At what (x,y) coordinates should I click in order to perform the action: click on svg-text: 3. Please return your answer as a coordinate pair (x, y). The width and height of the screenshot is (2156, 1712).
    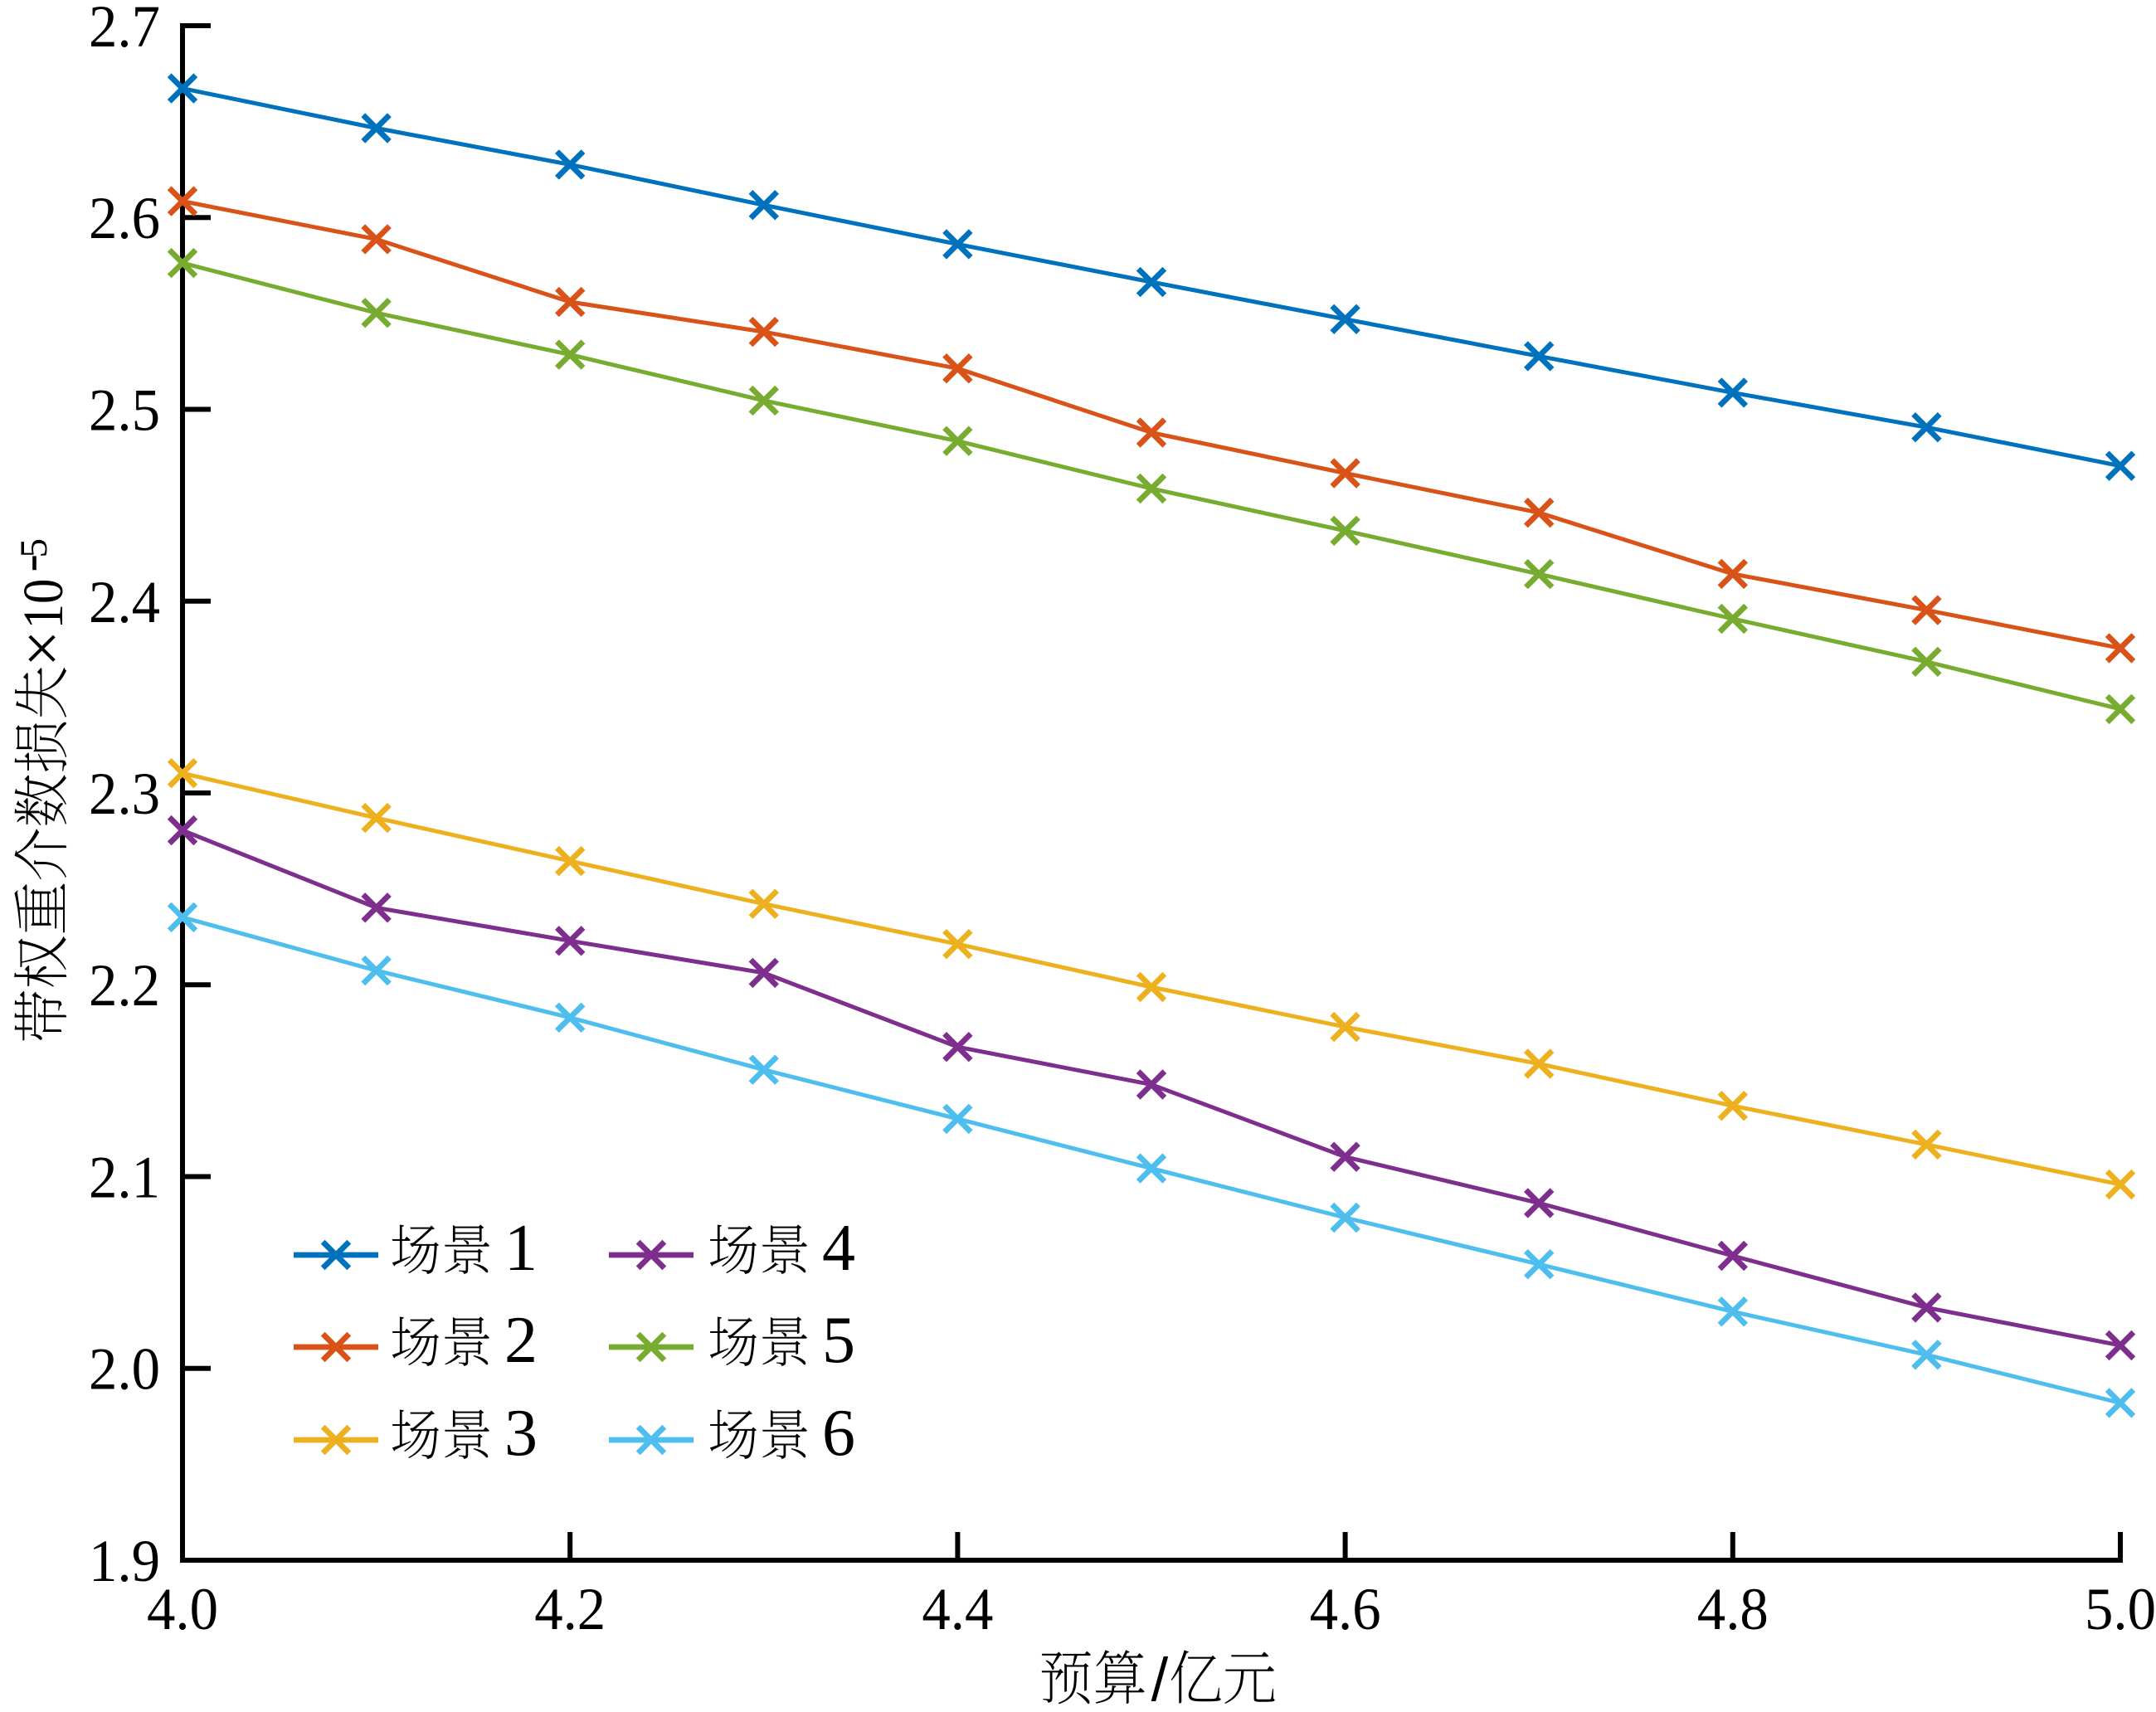
    Looking at the image, I should click on (521, 1433).